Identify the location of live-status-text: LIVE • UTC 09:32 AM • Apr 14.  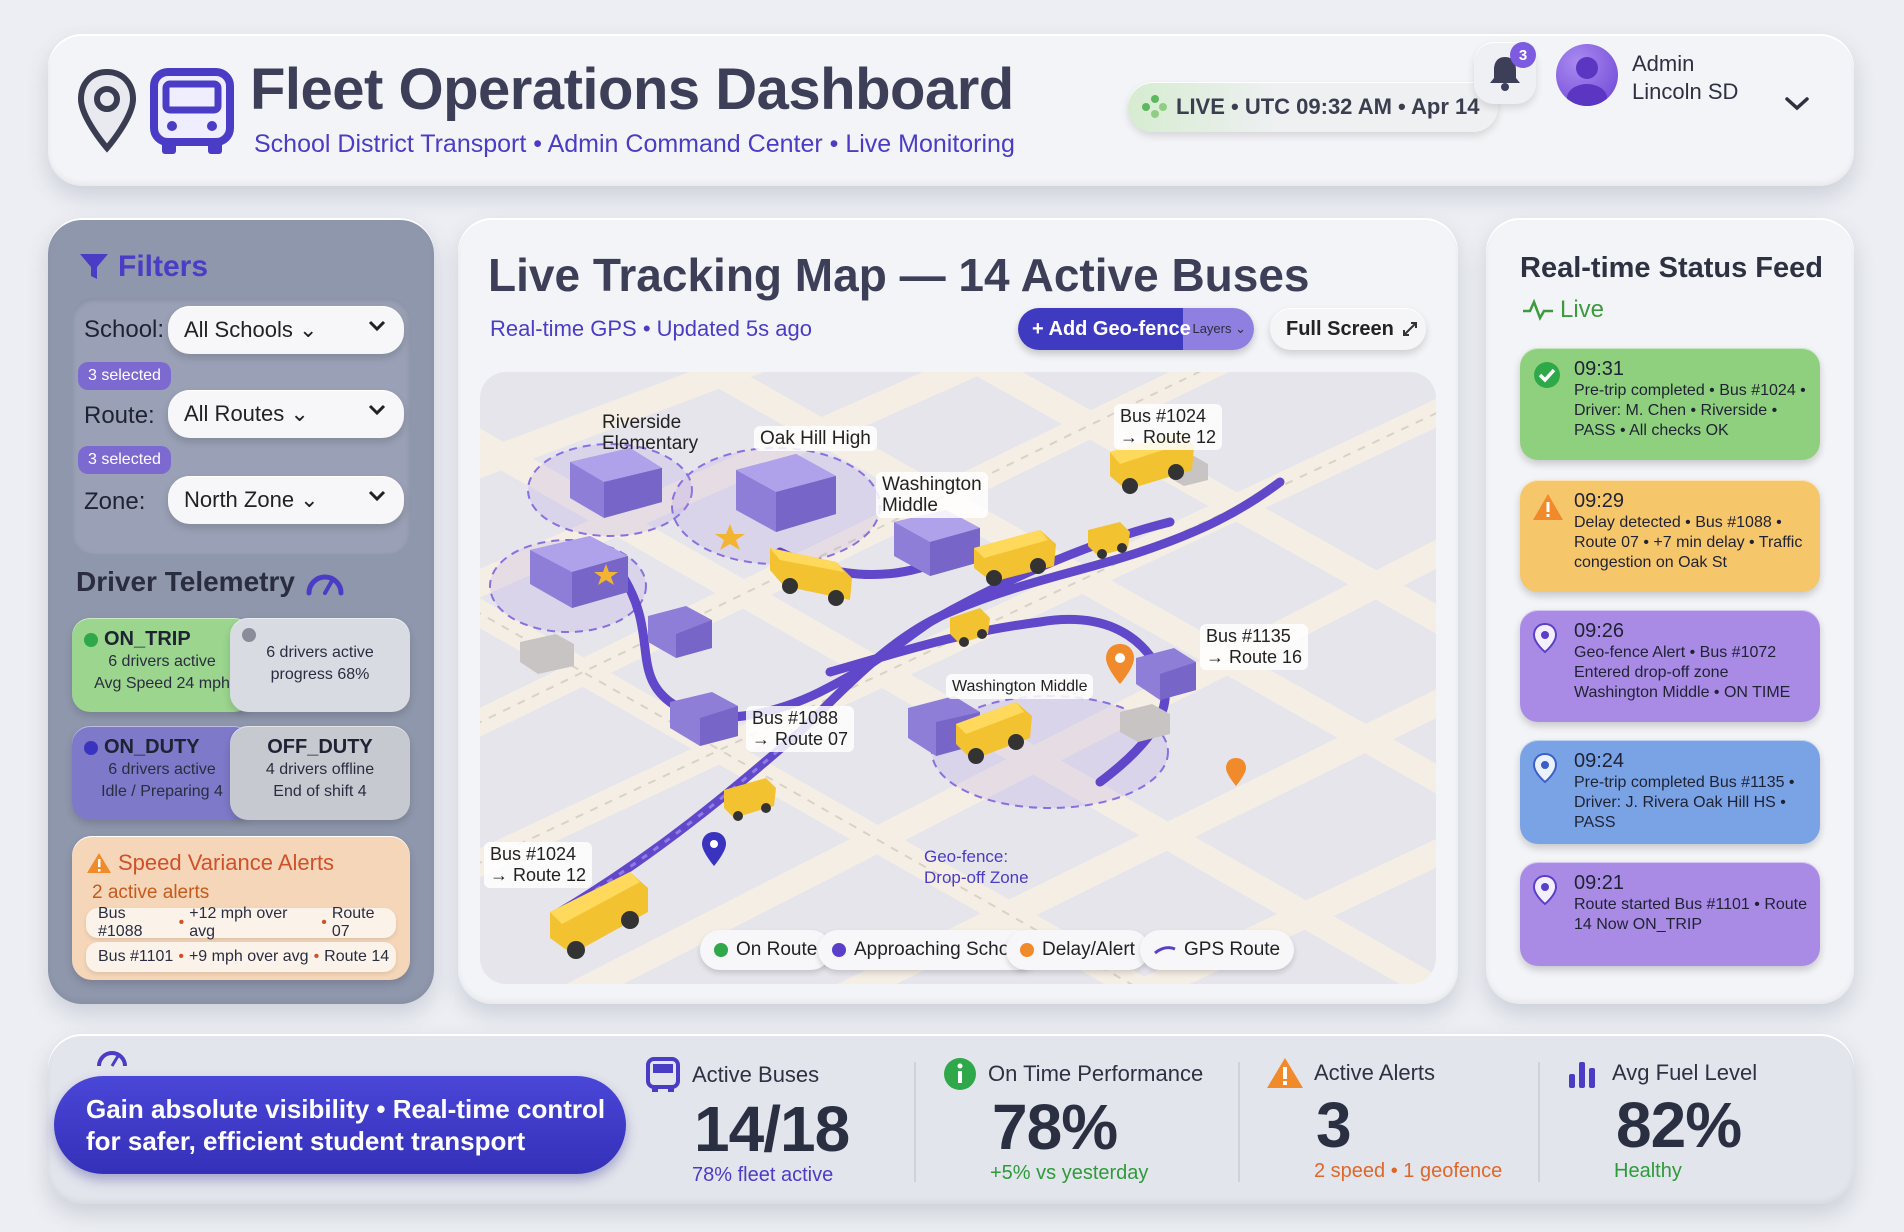
(1328, 106).